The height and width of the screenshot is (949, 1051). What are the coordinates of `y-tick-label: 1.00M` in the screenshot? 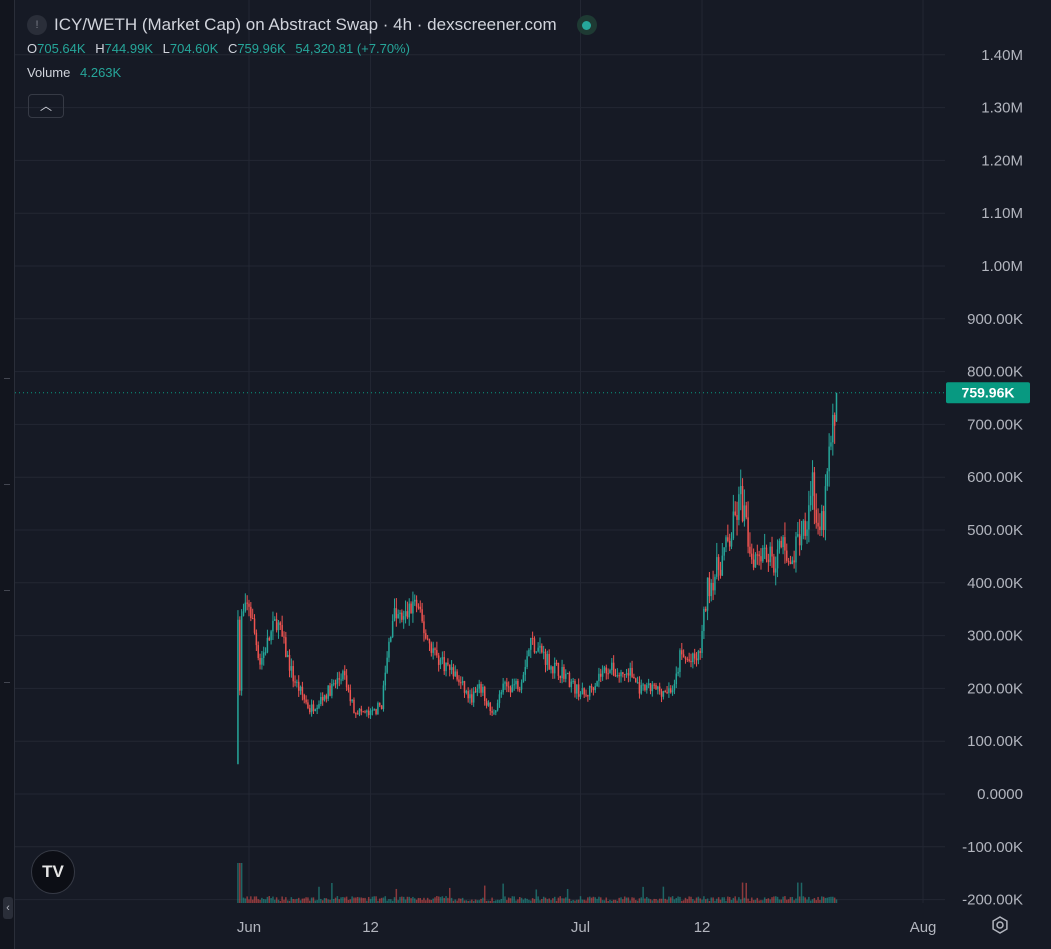 It's located at (1002, 266).